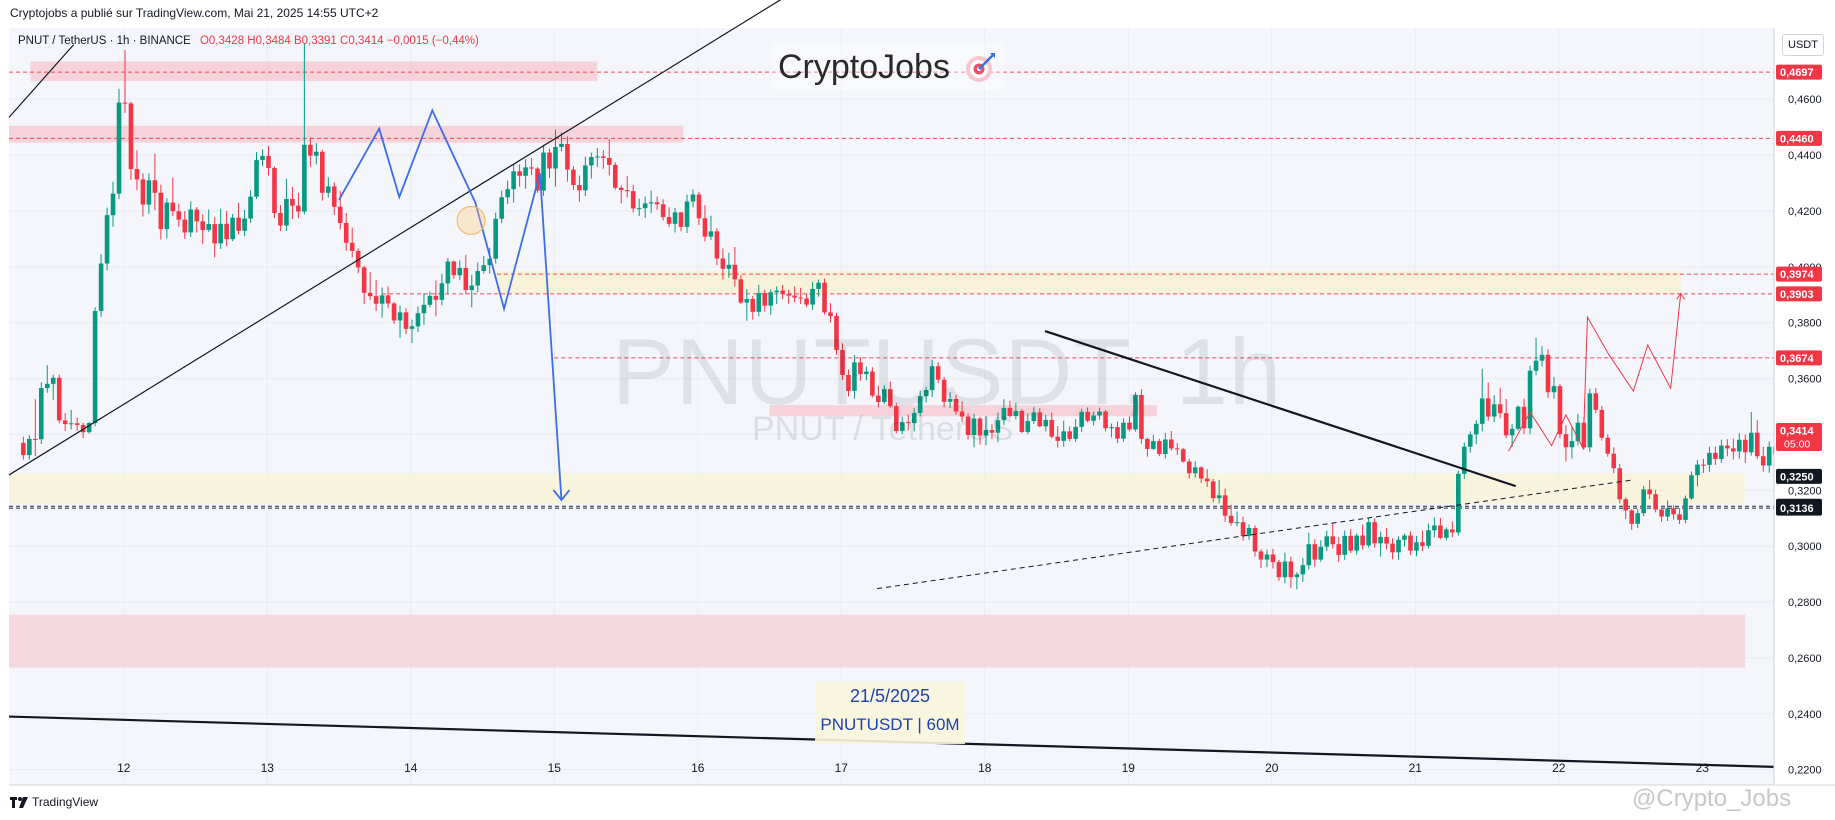  I want to click on price-label: 0,4460, so click(1799, 138).